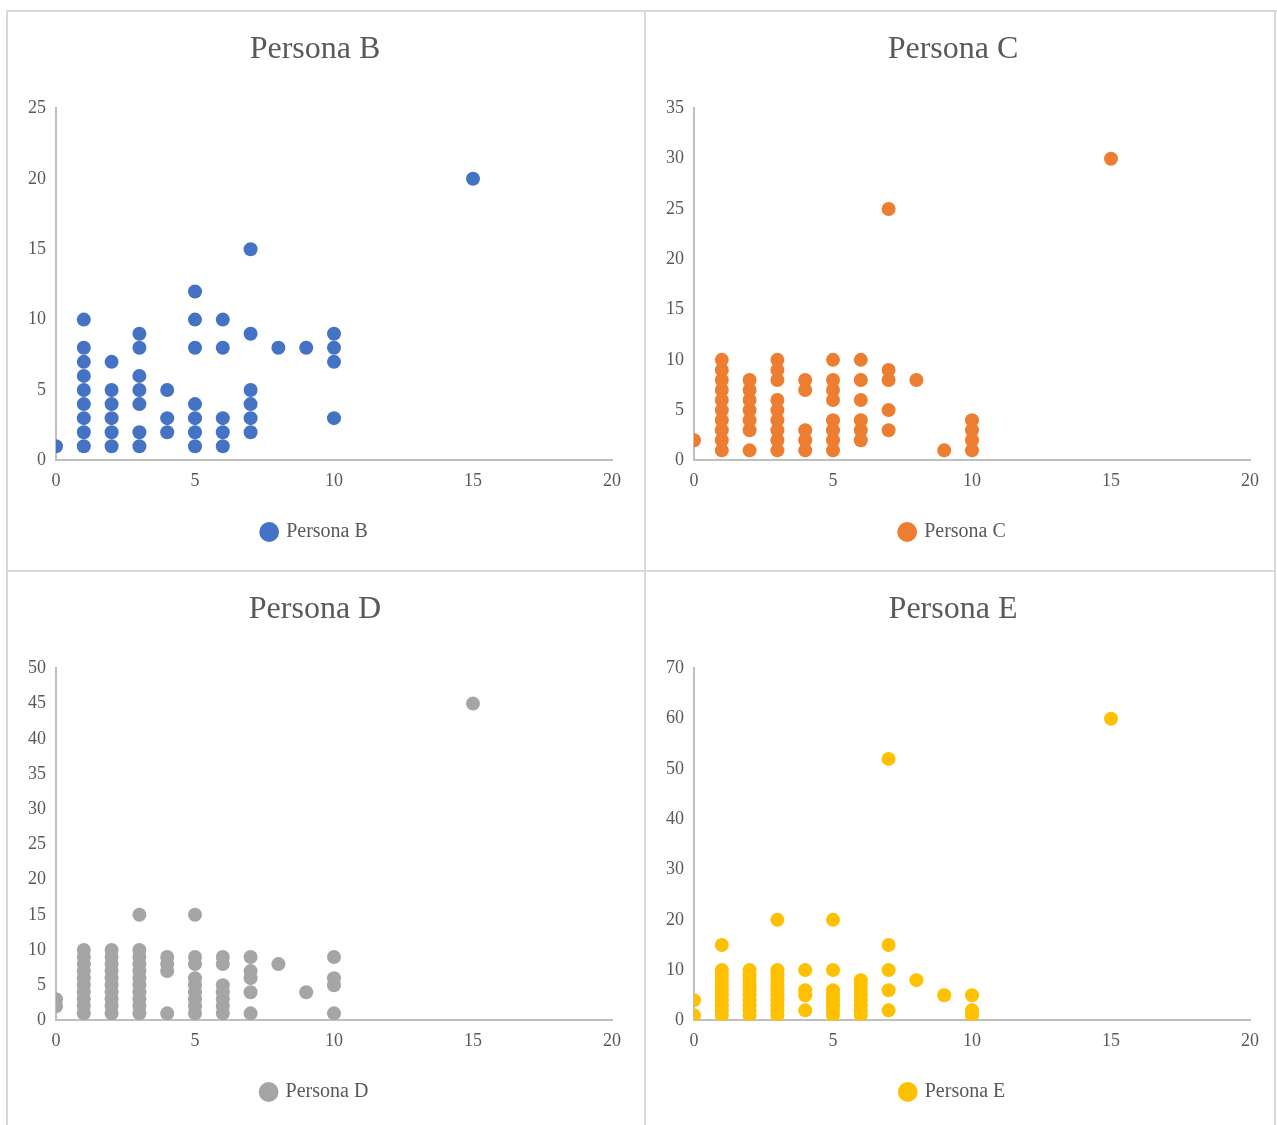 This screenshot has width=1277, height=1125. I want to click on y-tick-label: 60, so click(675, 717).